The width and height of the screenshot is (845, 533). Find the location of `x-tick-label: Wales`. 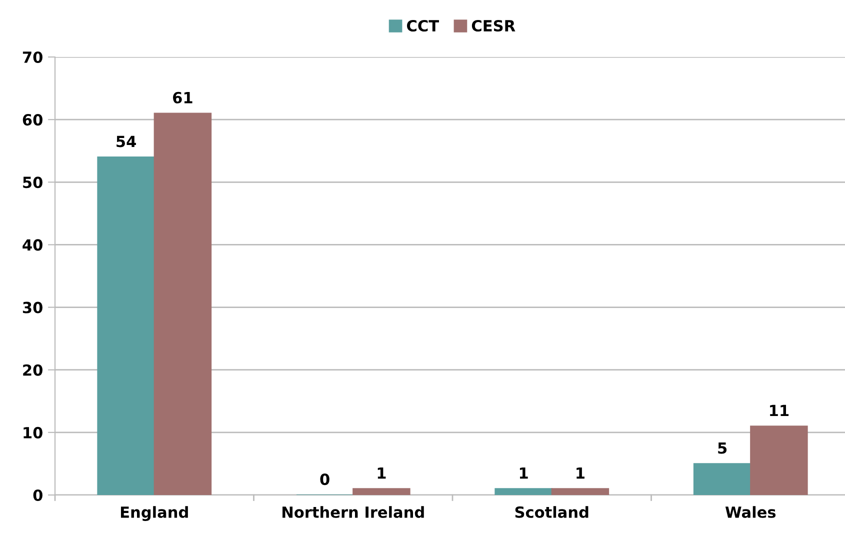

x-tick-label: Wales is located at coordinates (750, 512).